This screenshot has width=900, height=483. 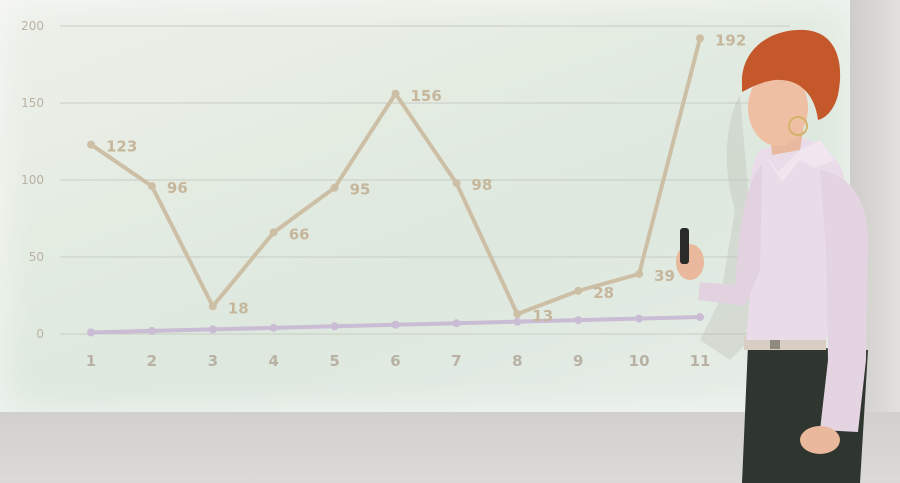 What do you see at coordinates (844, 301) in the screenshot?
I see `shirt-sleeve-right` at bounding box center [844, 301].